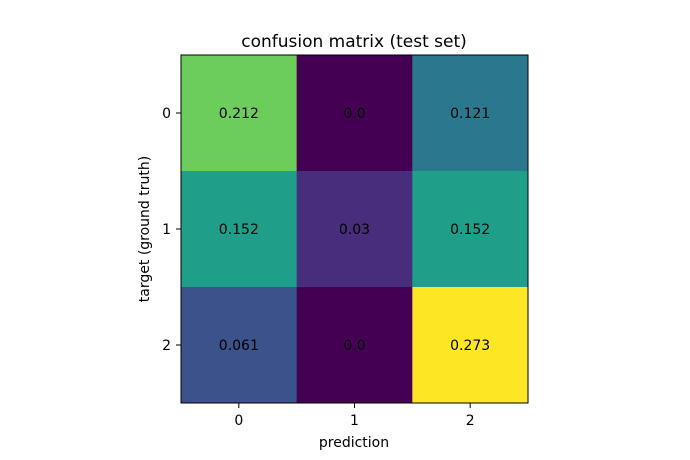  I want to click on x-tick-label: 2, so click(470, 421).